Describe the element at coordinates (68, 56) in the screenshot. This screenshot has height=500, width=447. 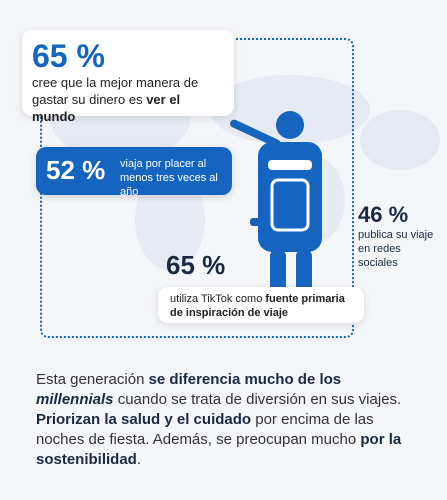
I see `stat-value: 65 %` at that location.